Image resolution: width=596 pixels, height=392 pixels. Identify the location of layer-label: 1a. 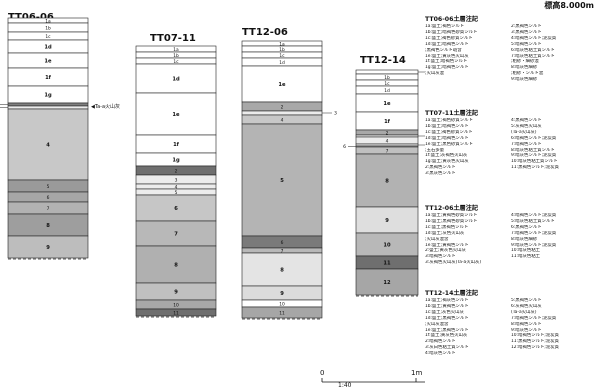
(176, 50).